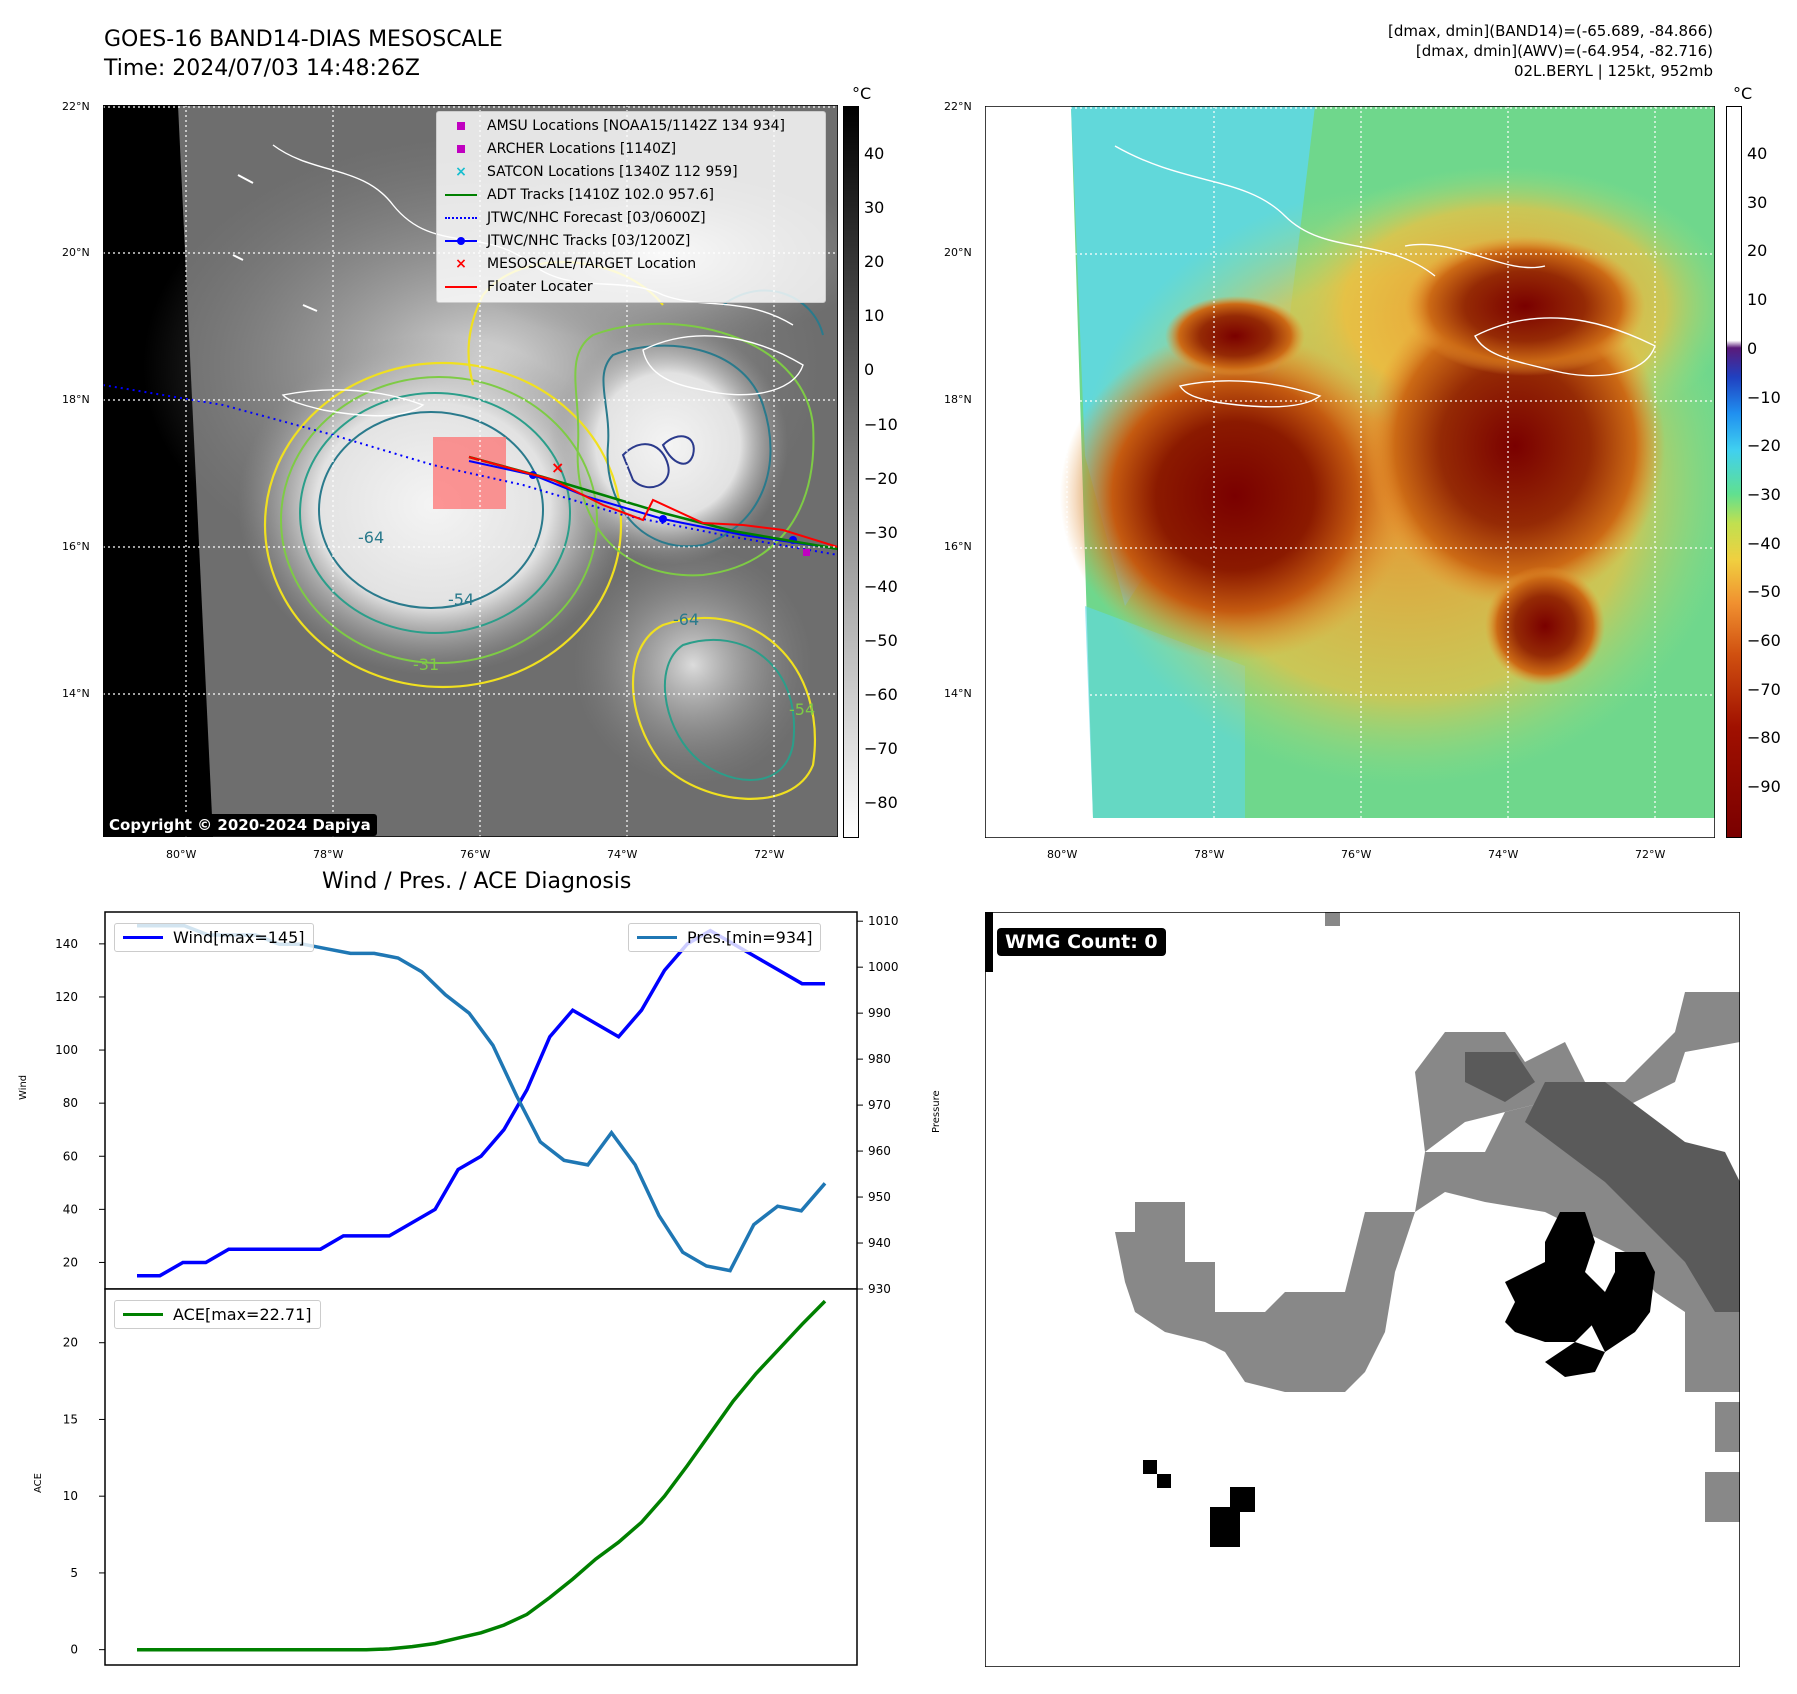 This screenshot has width=1797, height=1694. Describe the element at coordinates (879, 1059) in the screenshot. I see `pres-tick-label: 980` at that location.